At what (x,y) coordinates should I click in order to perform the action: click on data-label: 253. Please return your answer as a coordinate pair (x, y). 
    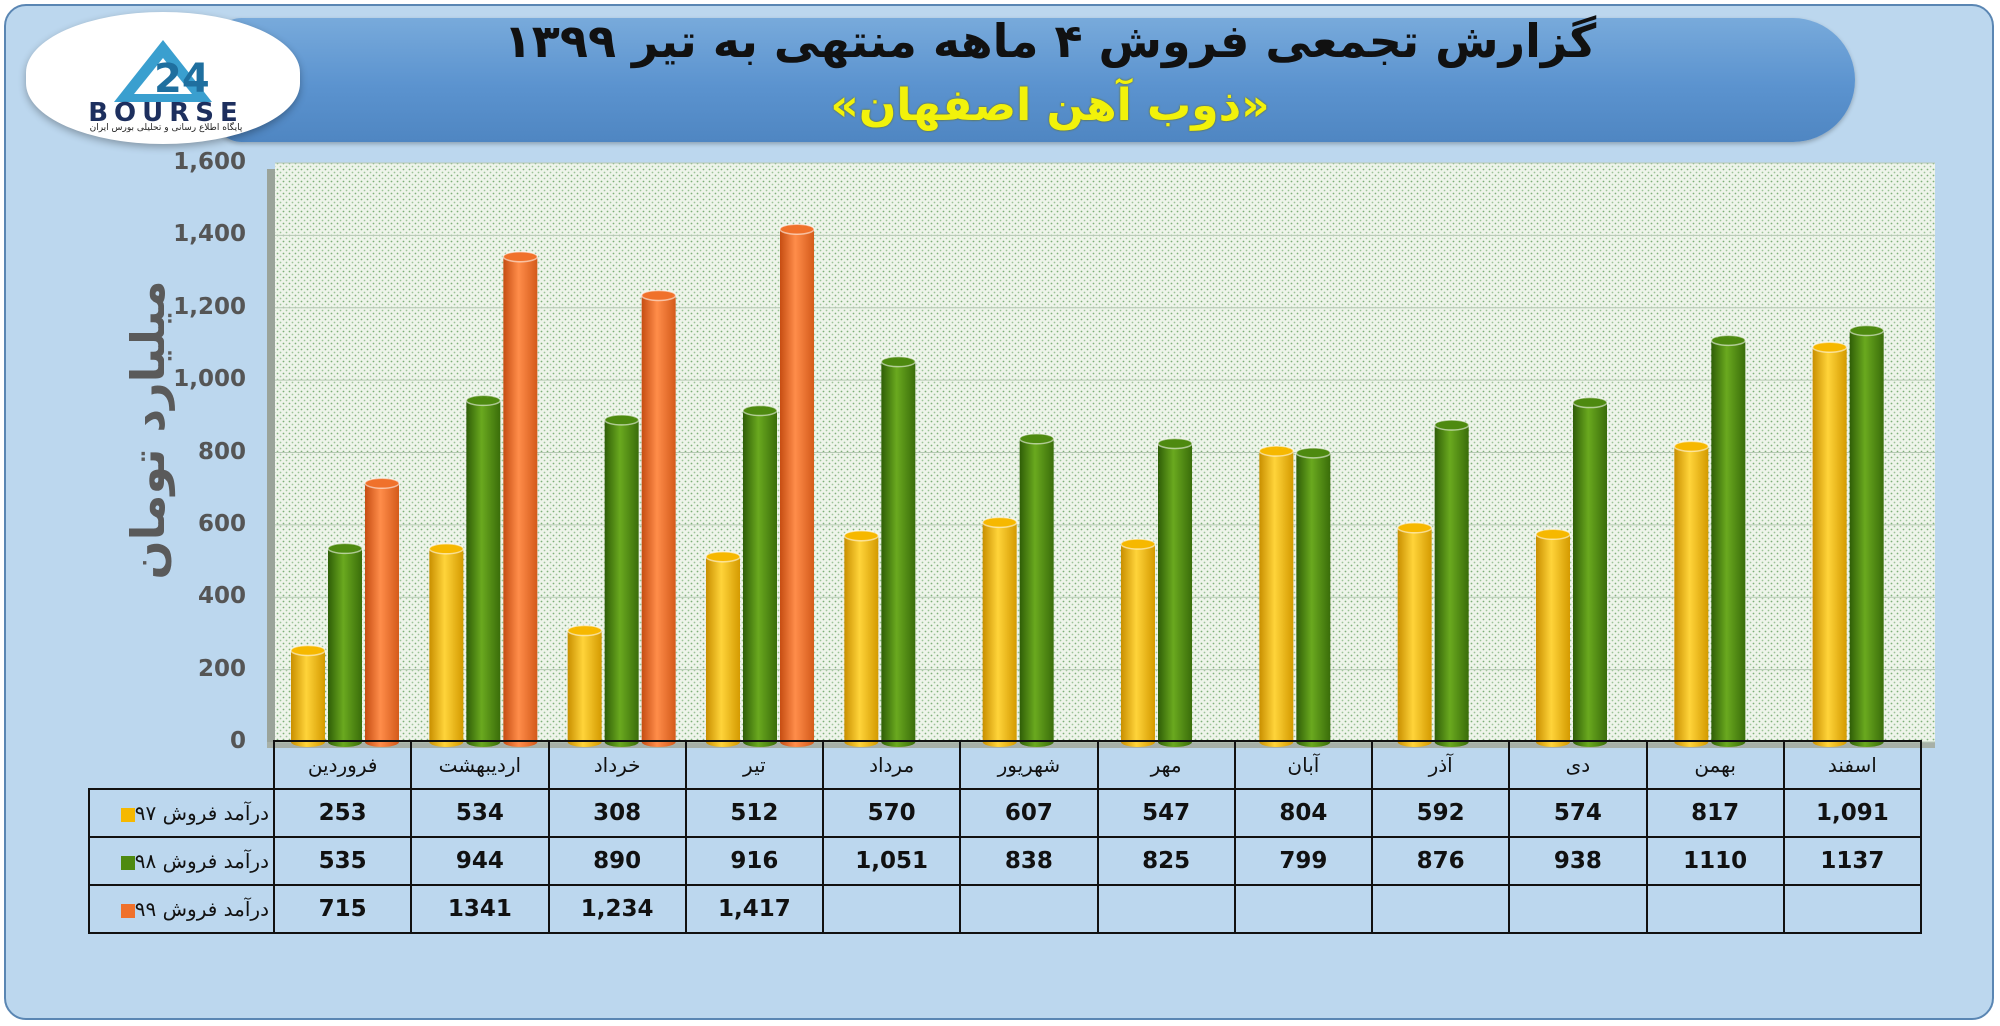
    Looking at the image, I should click on (342, 813).